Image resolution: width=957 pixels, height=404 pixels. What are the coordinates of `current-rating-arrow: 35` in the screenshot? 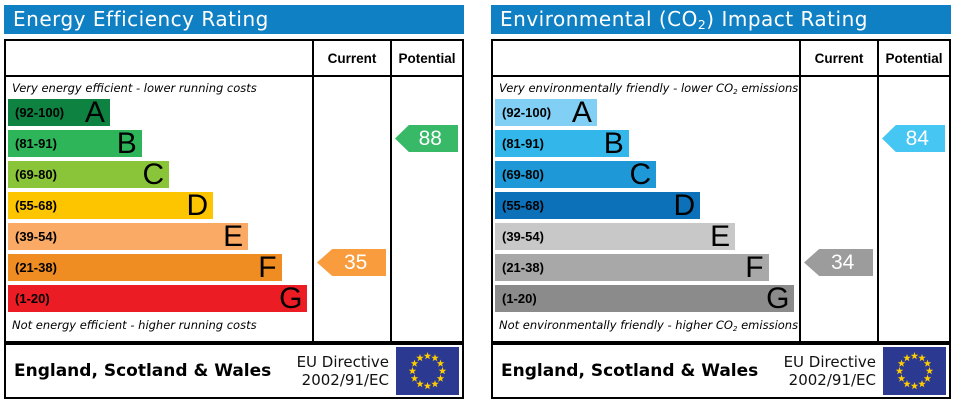 It's located at (351, 262).